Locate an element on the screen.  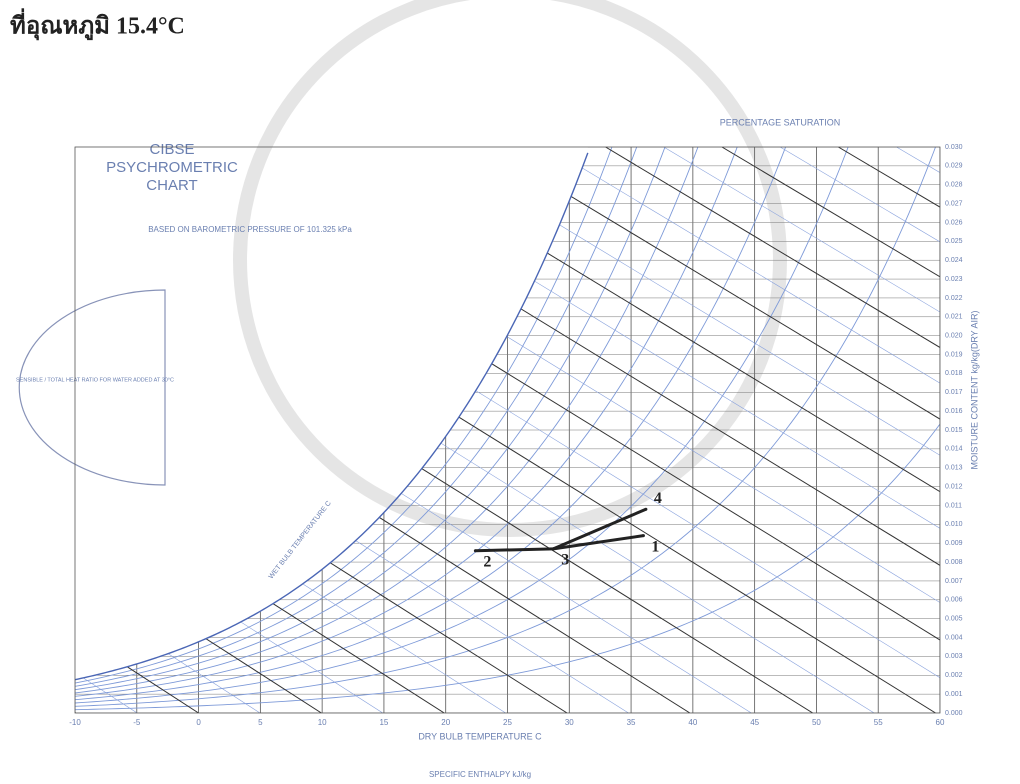
x-tick-label: -5 is located at coordinates (137, 722).